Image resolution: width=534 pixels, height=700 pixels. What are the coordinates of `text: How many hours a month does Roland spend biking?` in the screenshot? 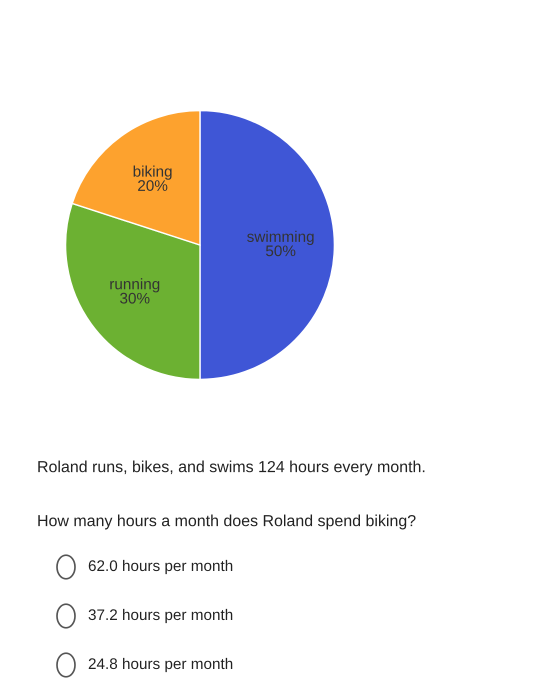 It's located at (227, 522).